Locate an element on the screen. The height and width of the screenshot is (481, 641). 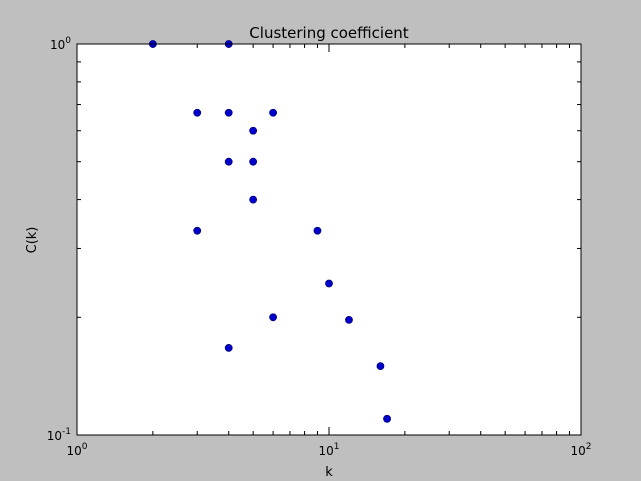
x-tick-label: 10² is located at coordinates (580, 450).